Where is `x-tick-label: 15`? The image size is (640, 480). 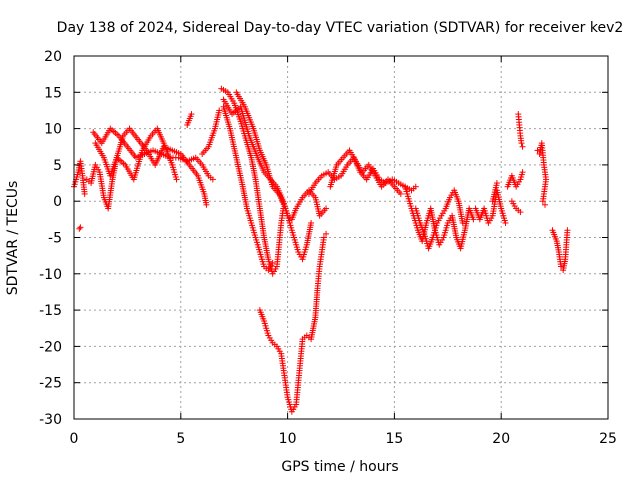 x-tick-label: 15 is located at coordinates (394, 439).